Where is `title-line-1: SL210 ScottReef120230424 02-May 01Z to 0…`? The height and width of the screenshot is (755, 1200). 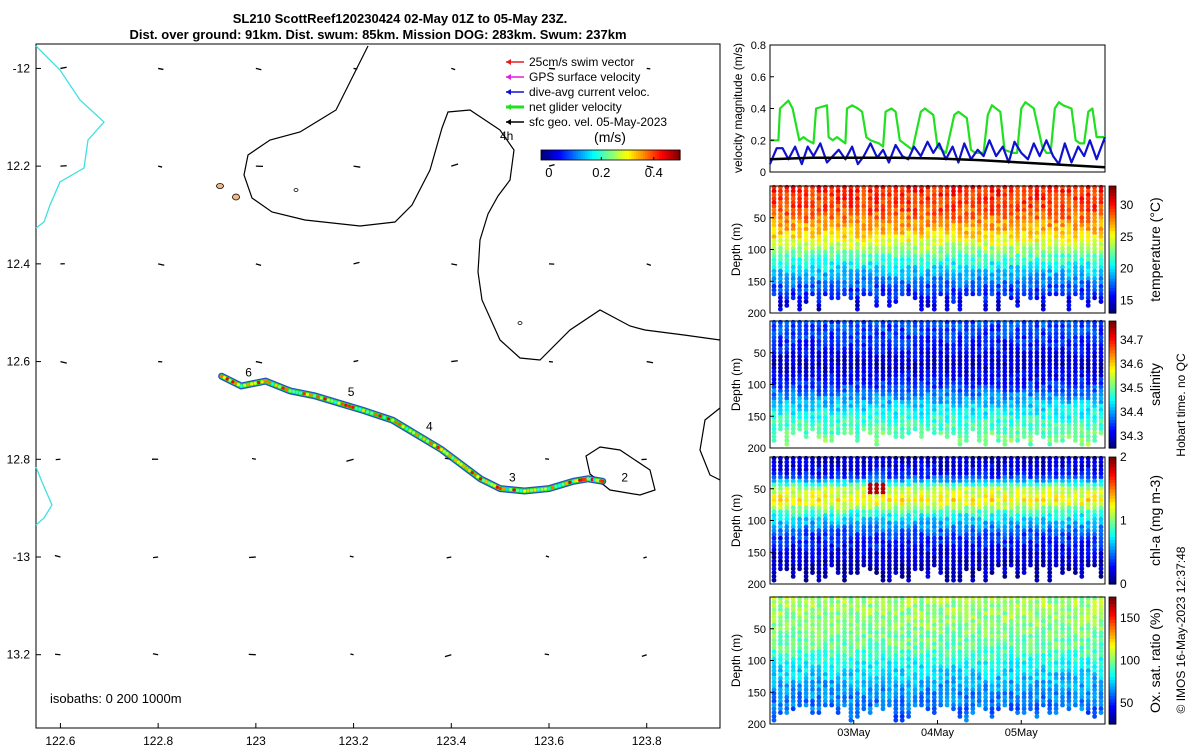
title-line-1: SL210 ScottReef120230424 02-May 01Z to 0… is located at coordinates (400, 18).